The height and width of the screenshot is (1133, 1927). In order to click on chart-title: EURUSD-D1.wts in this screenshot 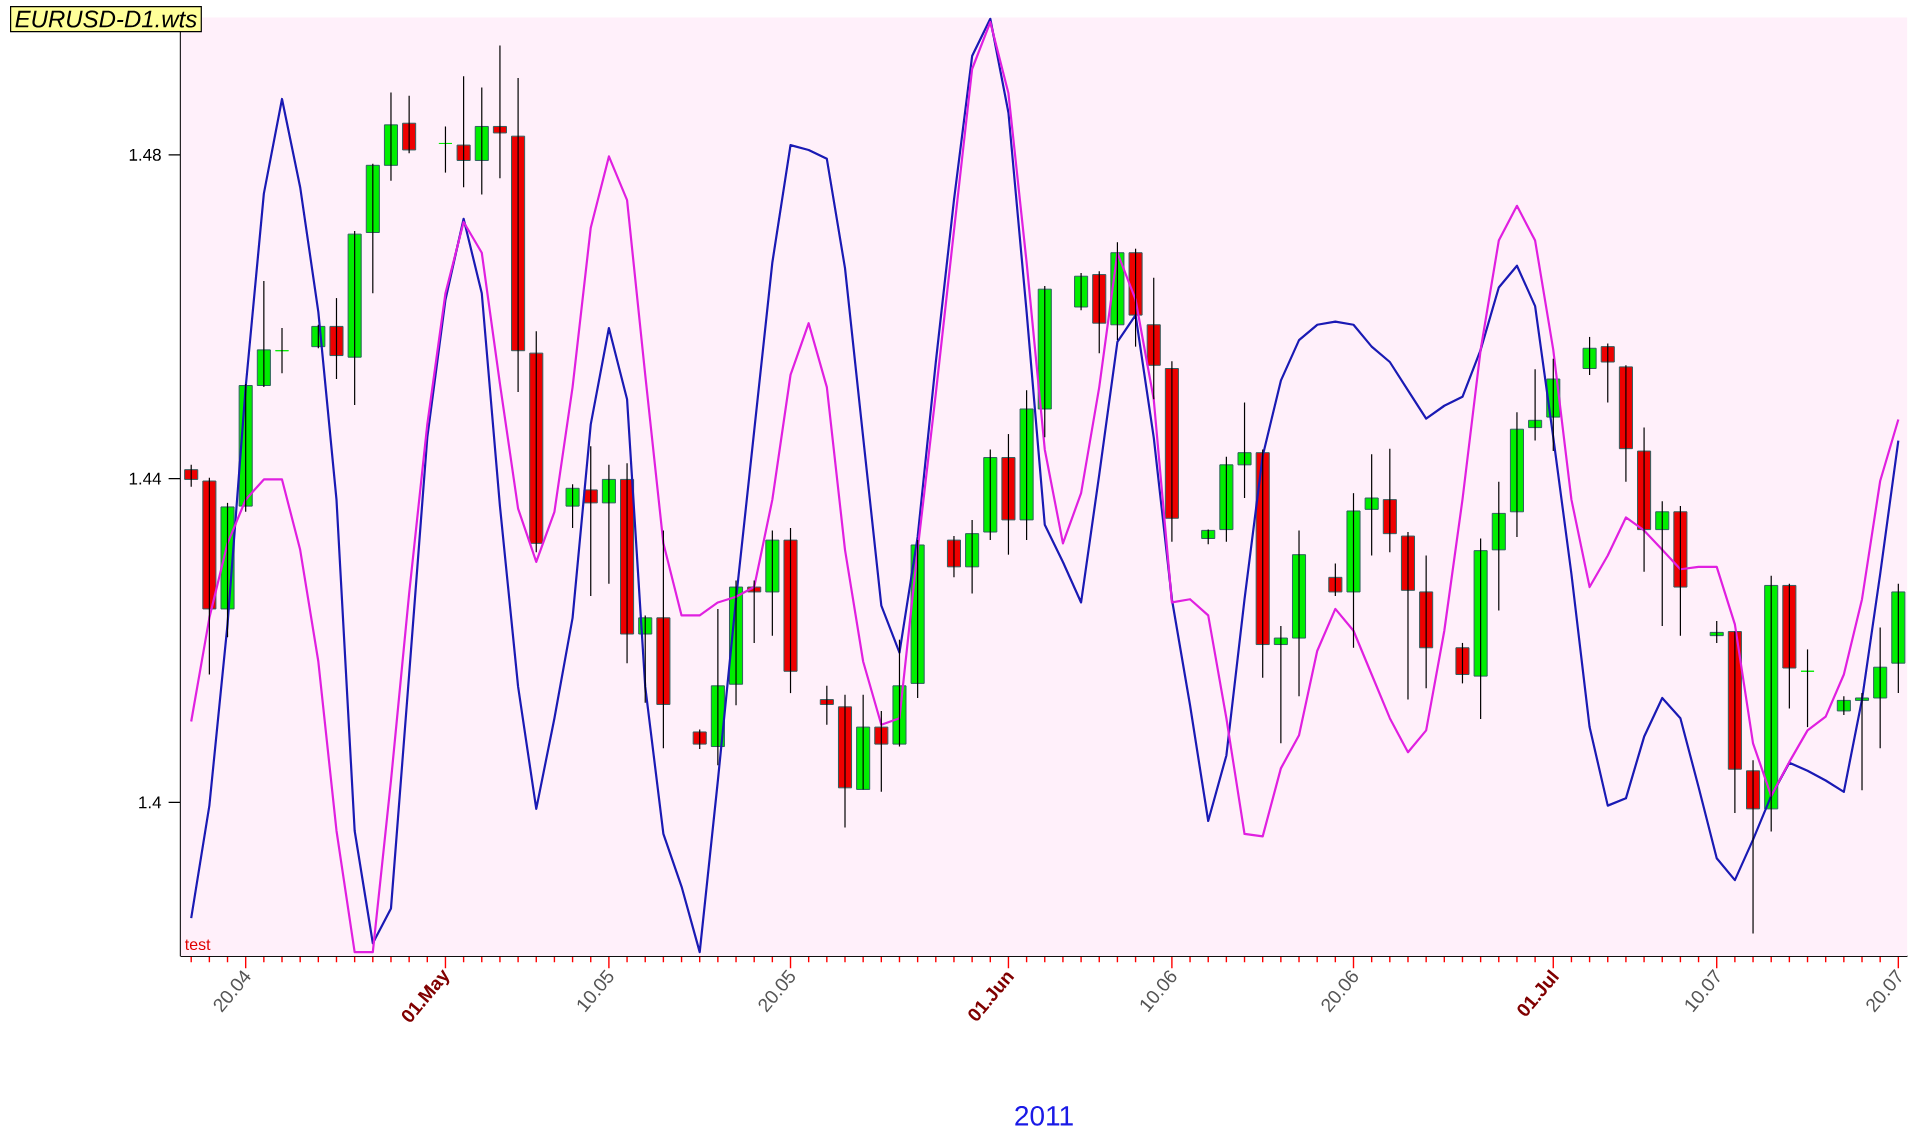, I will do `click(106, 19)`.